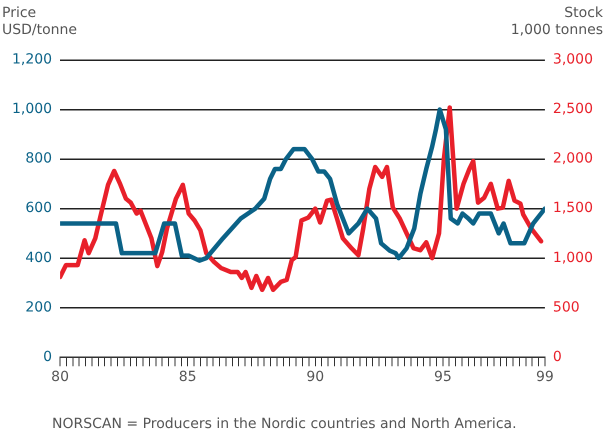 This screenshot has height=431, width=605. I want to click on y2-tick-label: 1,500, so click(573, 208).